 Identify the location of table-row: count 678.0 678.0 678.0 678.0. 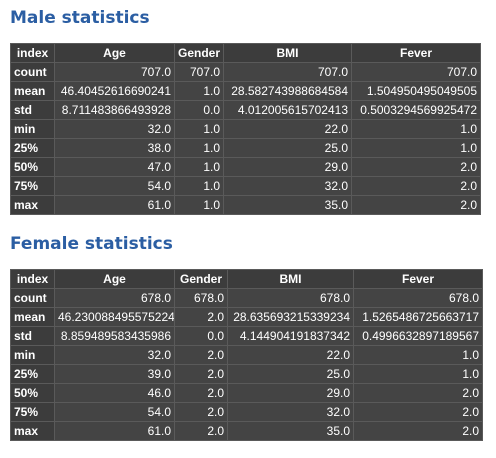
(246, 298).